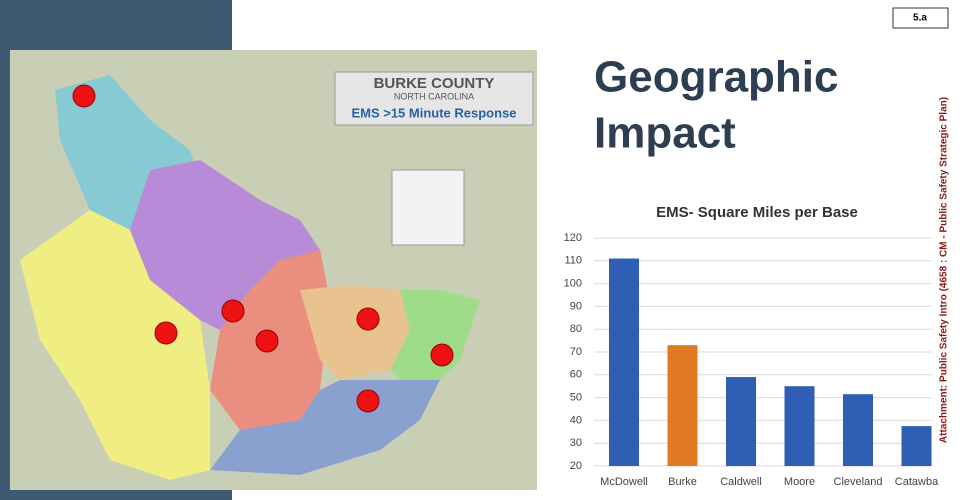  I want to click on y-tick-label: 120, so click(573, 238).